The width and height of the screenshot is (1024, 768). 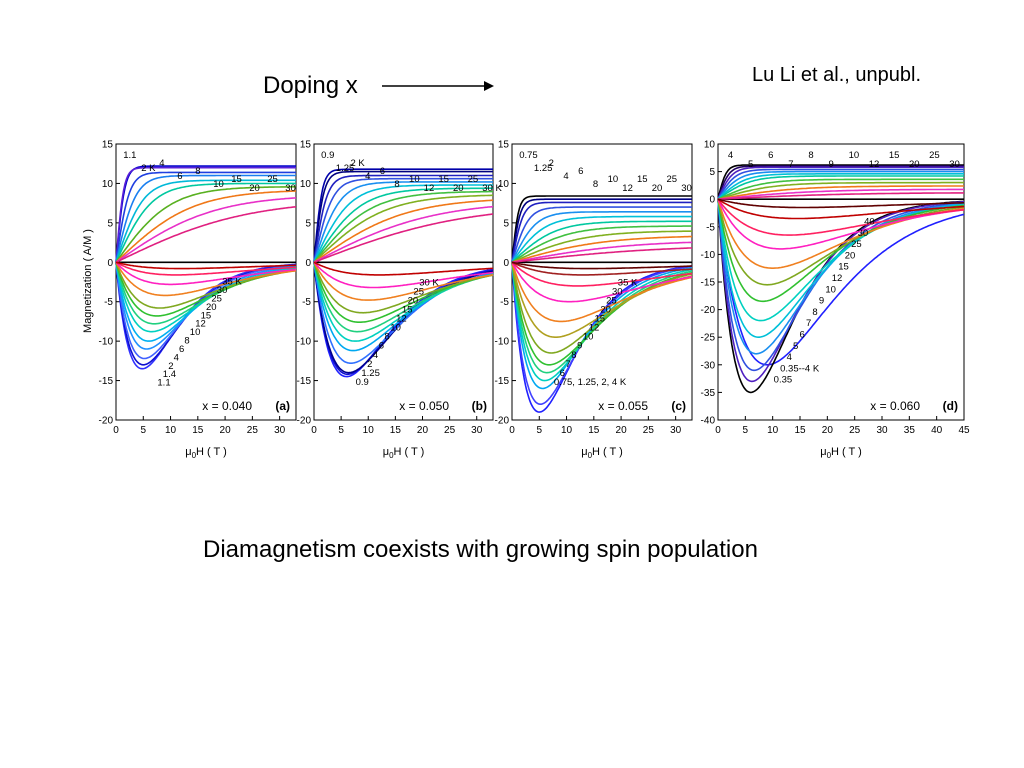 I want to click on curve-lower-0.35, so click(x=841, y=282).